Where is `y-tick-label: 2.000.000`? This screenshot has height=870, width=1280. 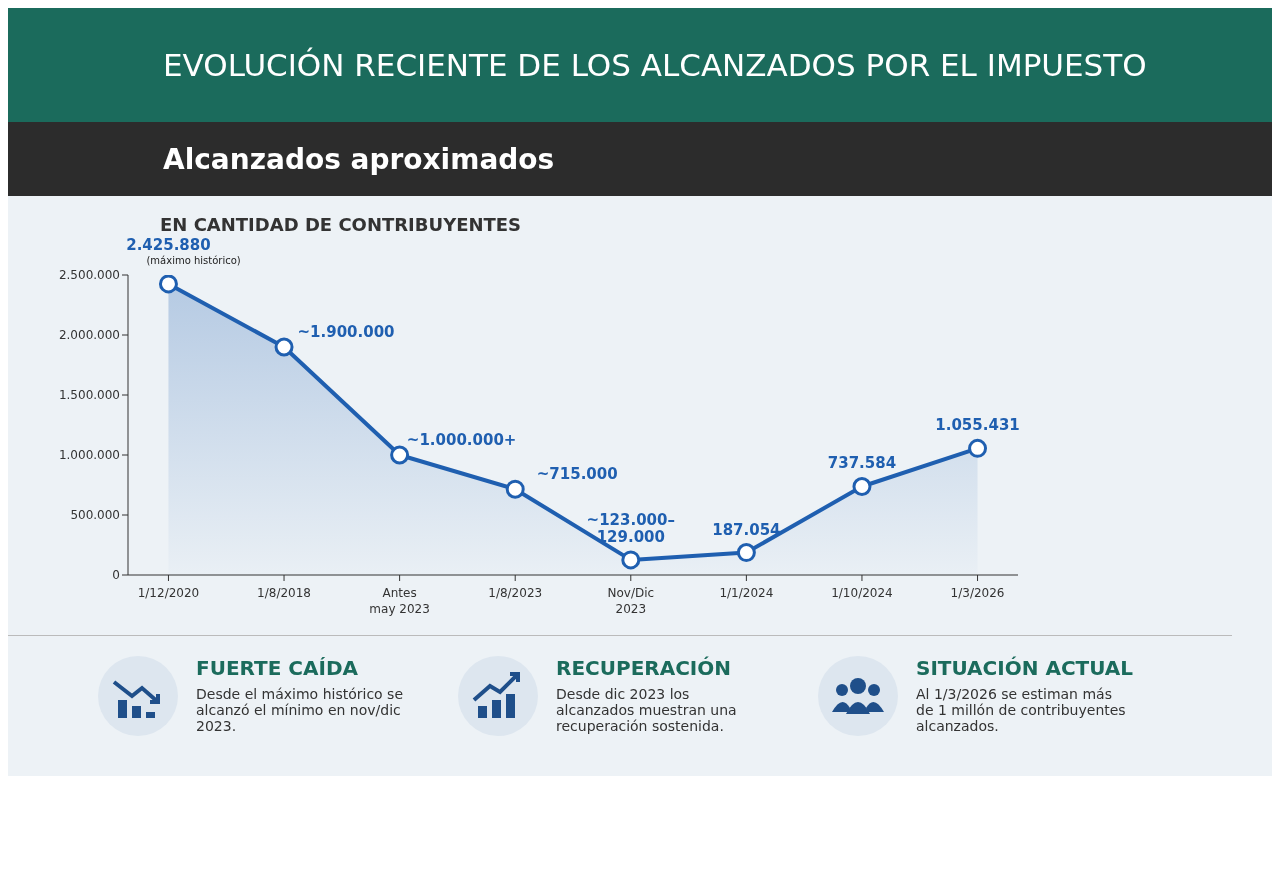
y-tick-label: 2.000.000 is located at coordinates (89, 335).